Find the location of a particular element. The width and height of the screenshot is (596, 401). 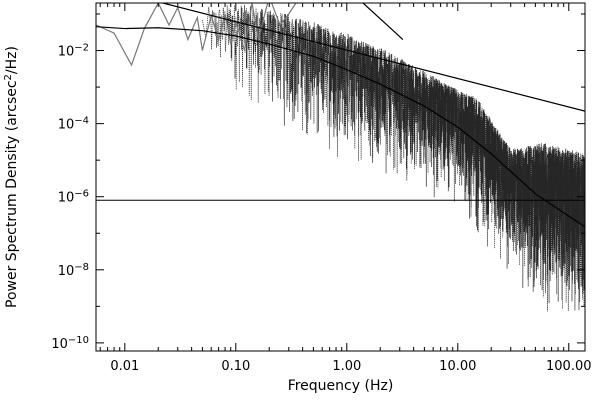

y-axis-label-sup: 2 is located at coordinates (8, 77).